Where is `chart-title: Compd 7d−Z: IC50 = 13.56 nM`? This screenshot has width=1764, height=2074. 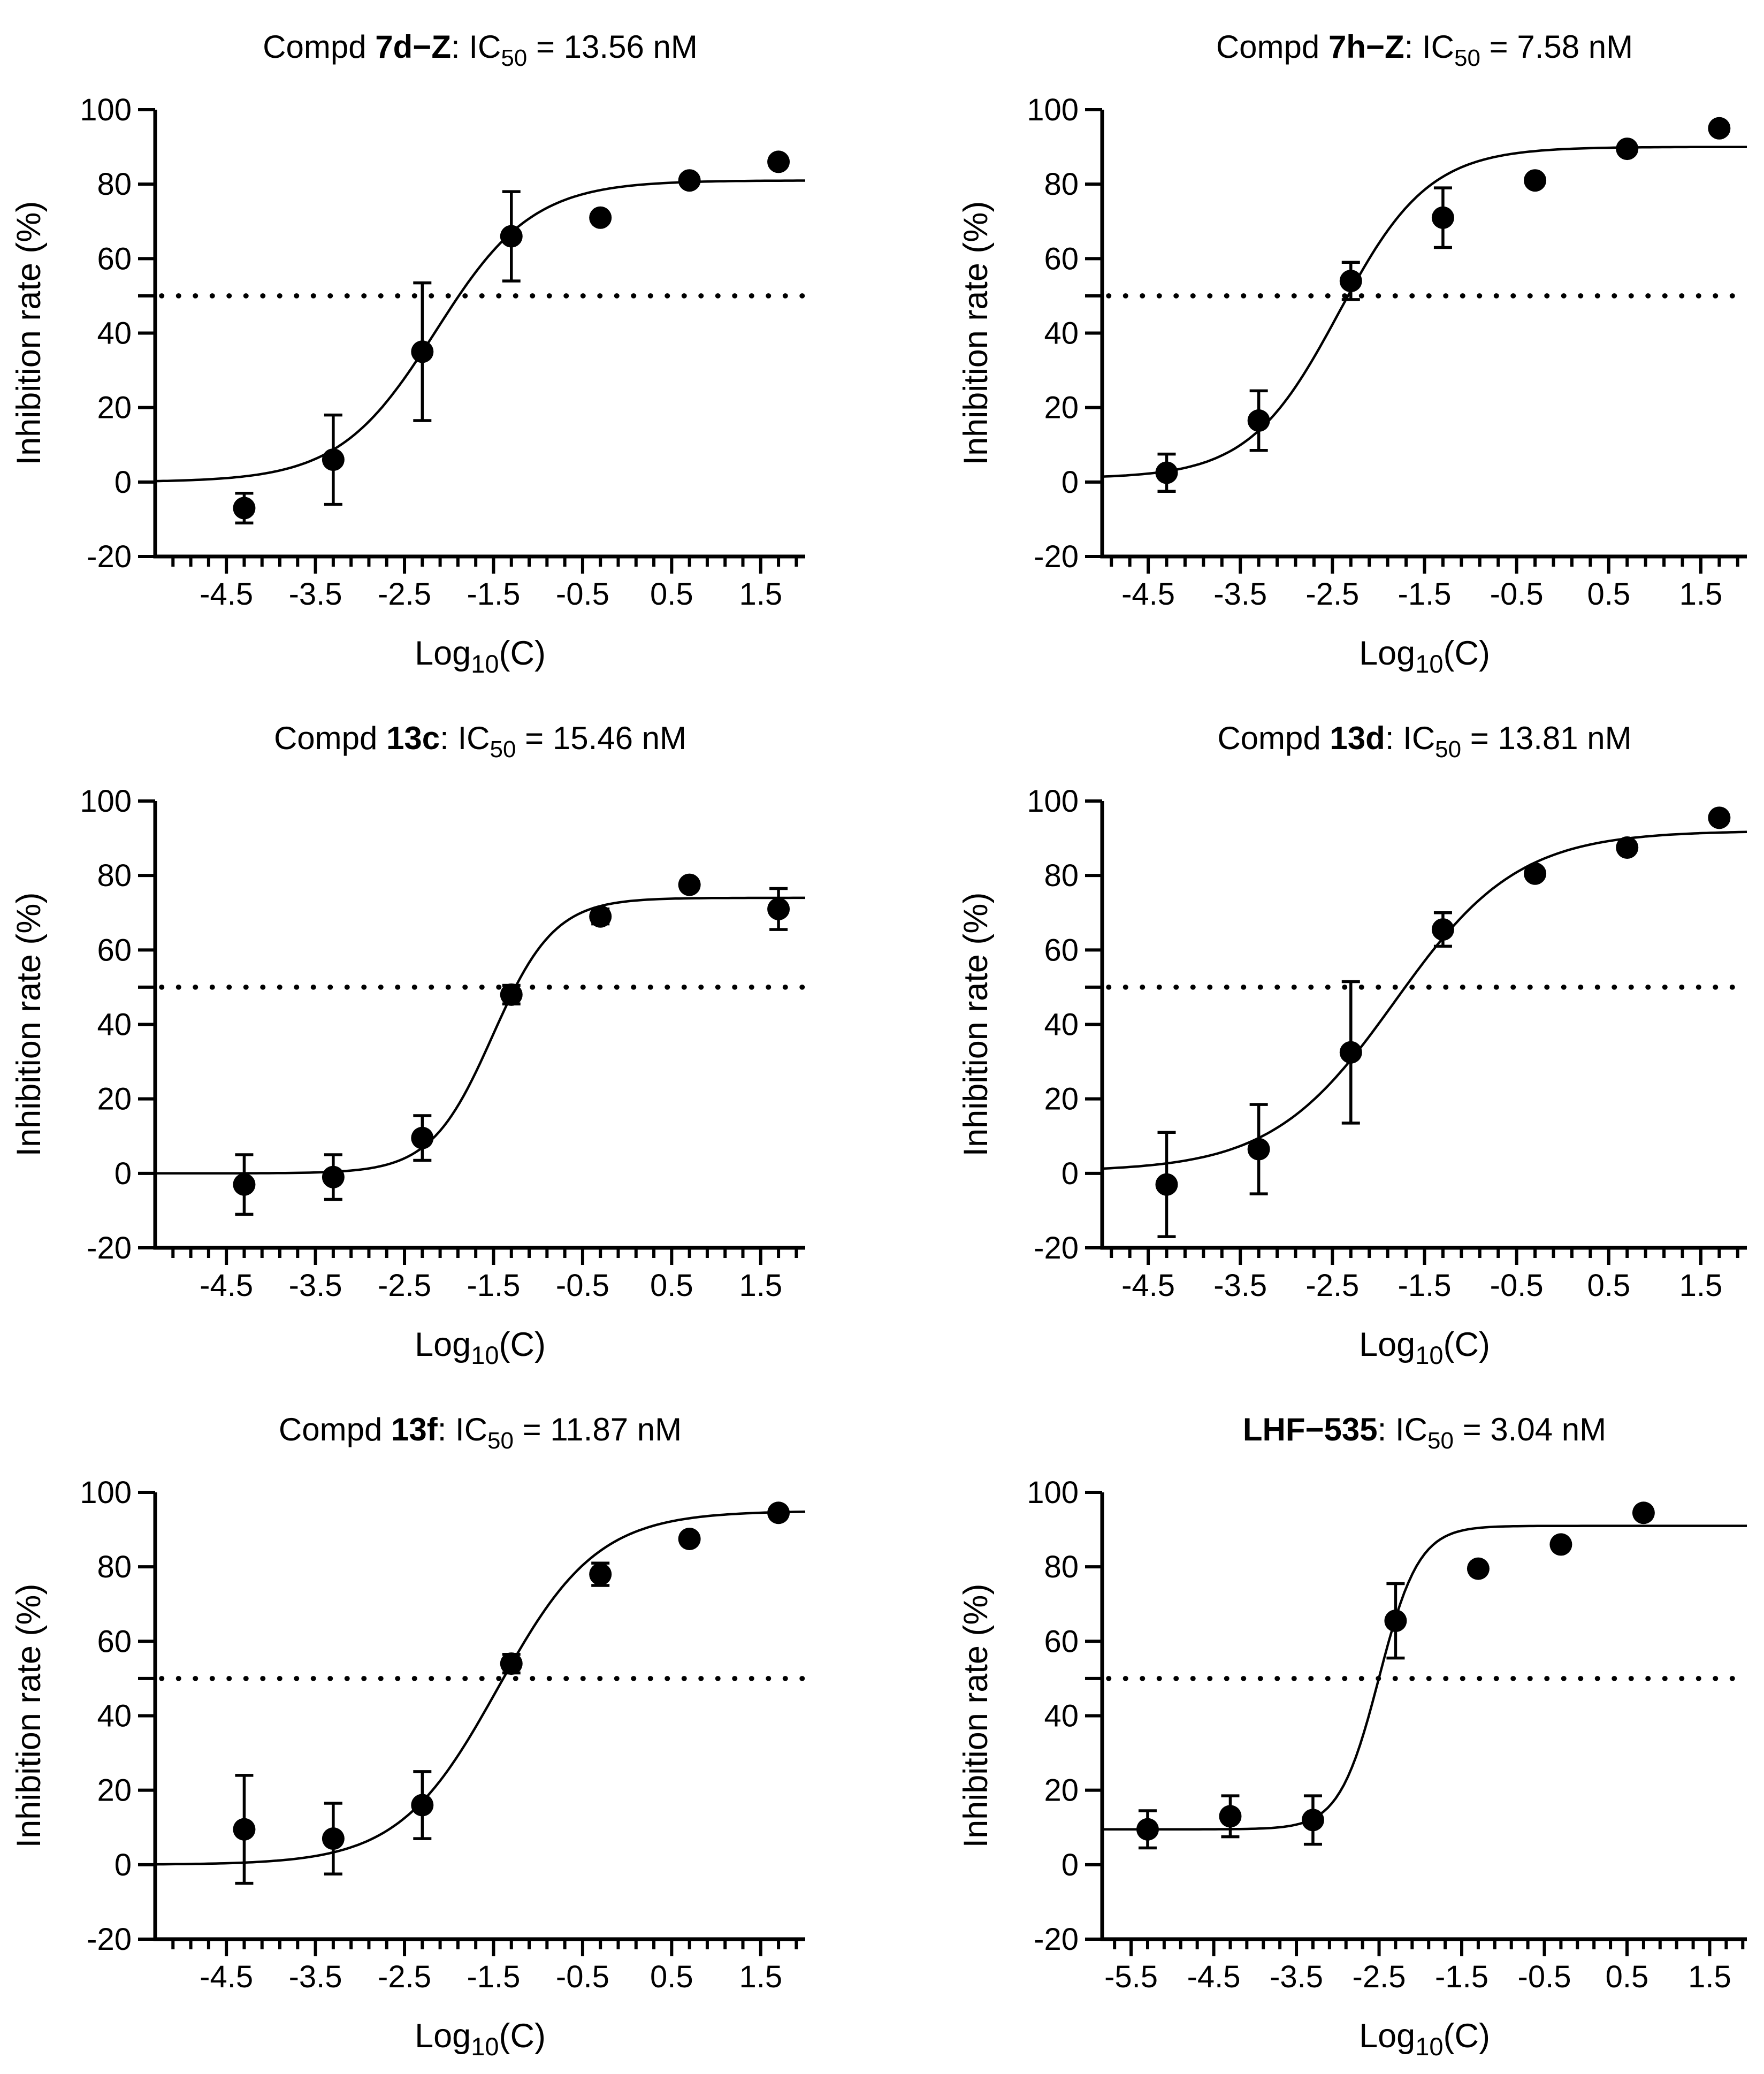 chart-title: Compd 7d−Z: IC50 = 13.56 nM is located at coordinates (480, 50).